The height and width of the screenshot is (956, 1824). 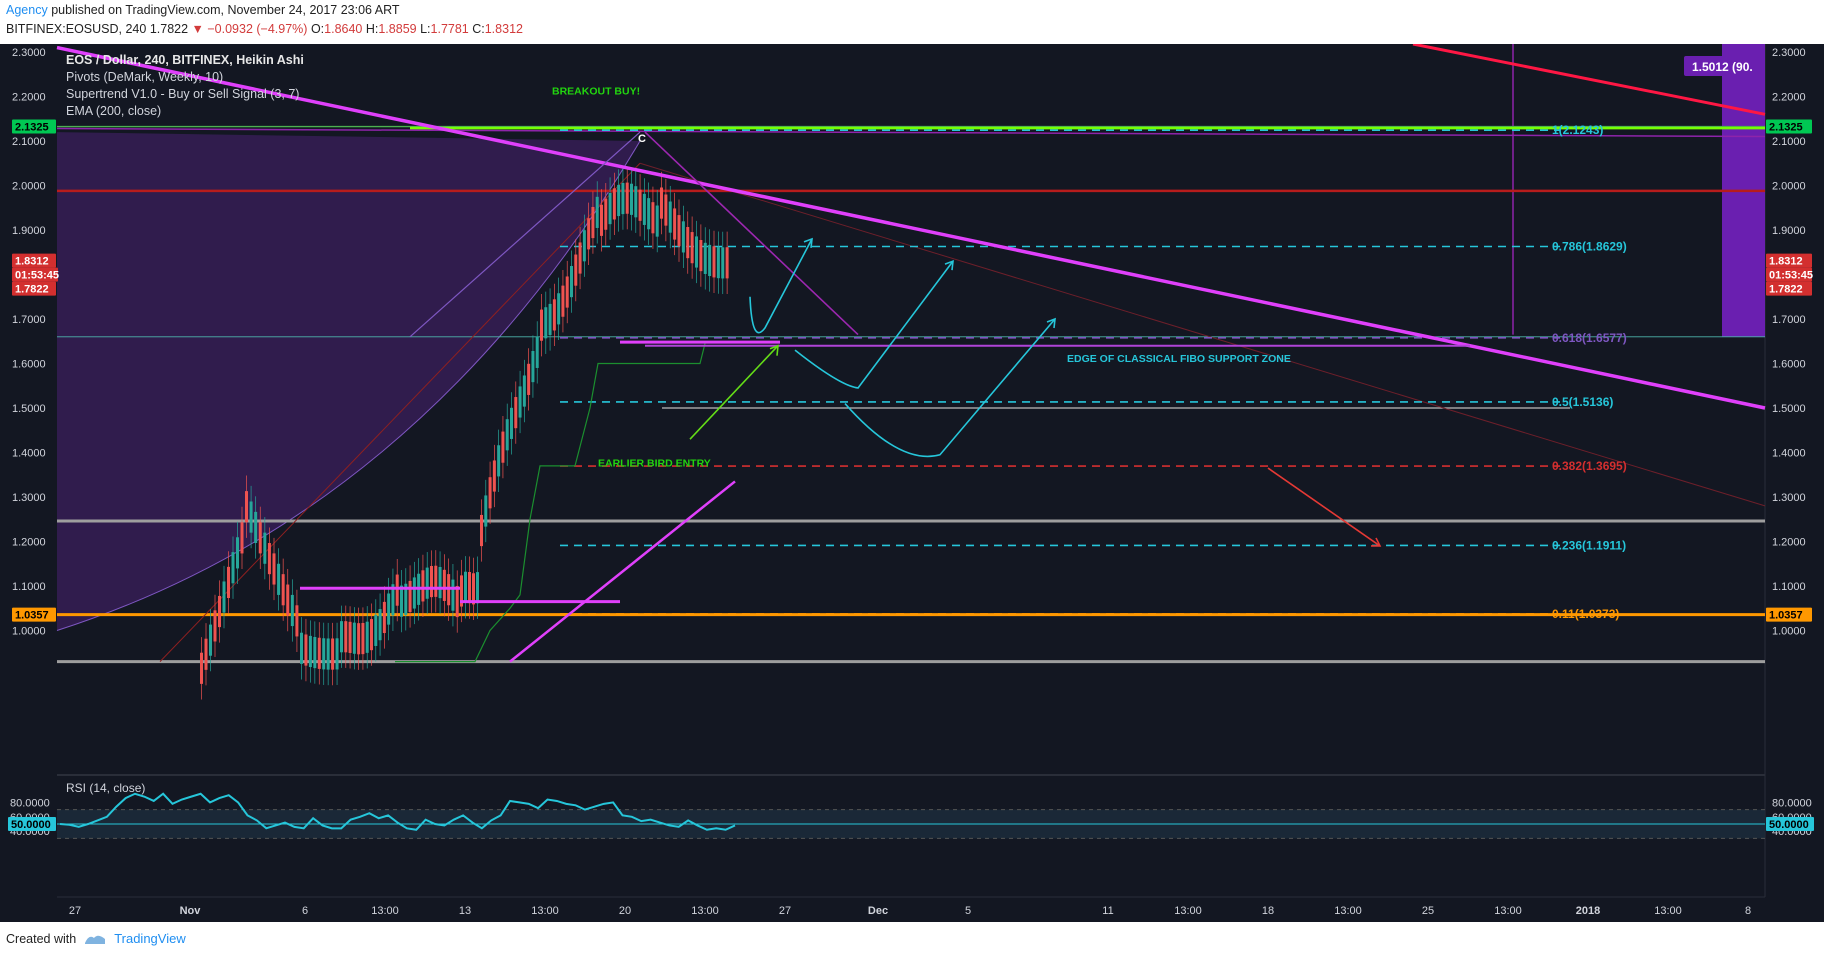 What do you see at coordinates (29, 320) in the screenshot?
I see `price-tick-left: 1.7000` at bounding box center [29, 320].